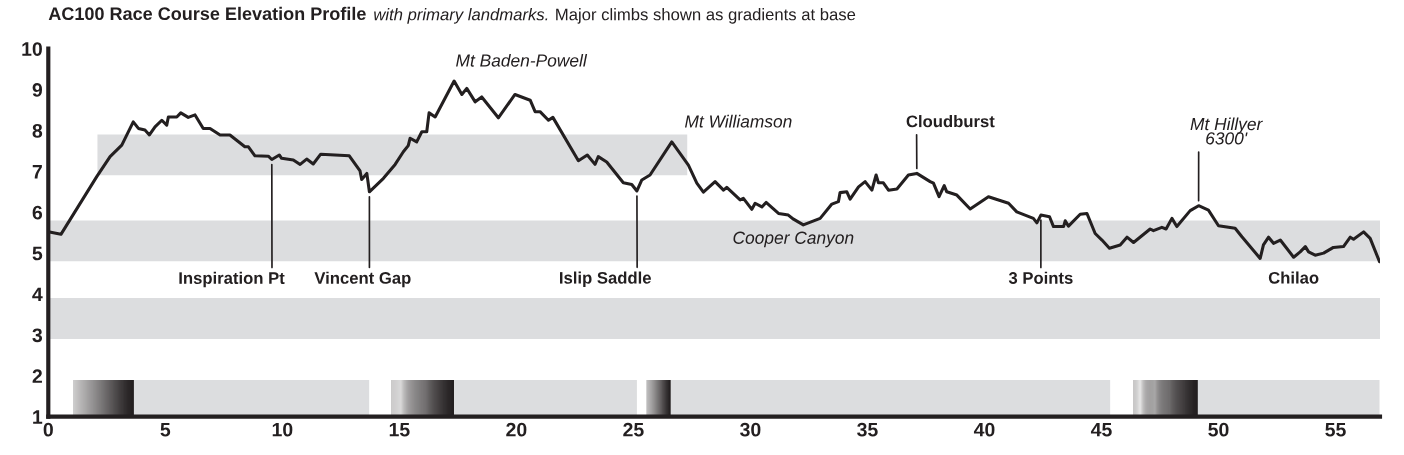 This screenshot has width=1404, height=455. What do you see at coordinates (950, 121) in the screenshot?
I see `annotation: Cloudburst` at bounding box center [950, 121].